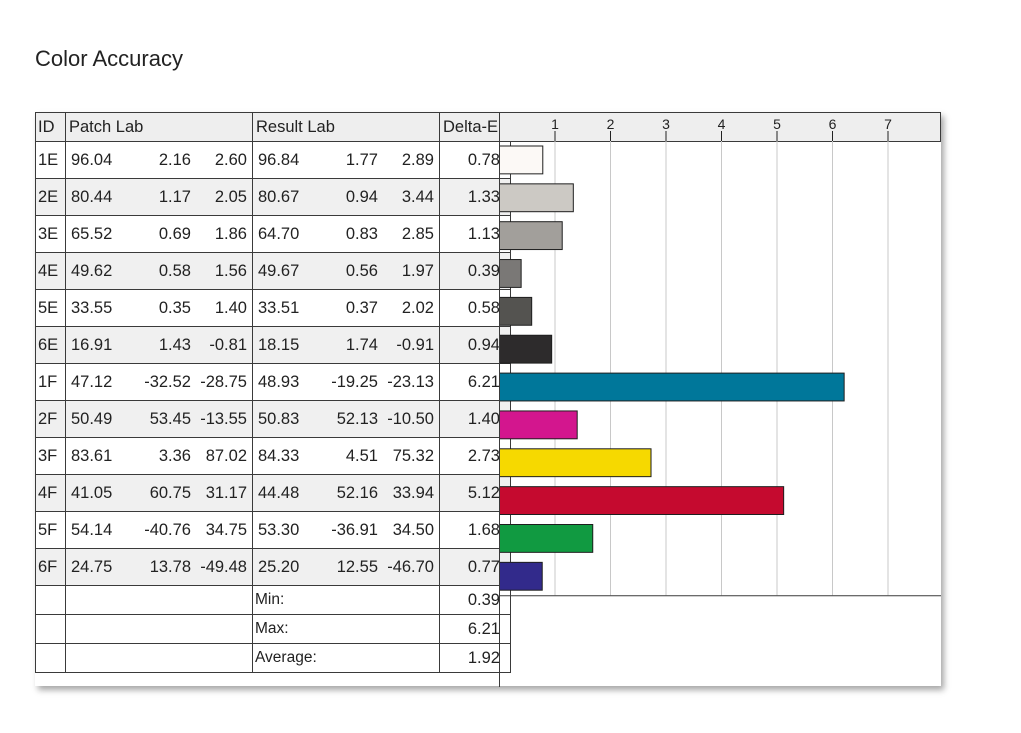 Image resolution: width=1021 pixels, height=733 pixels. I want to click on bar-5E, so click(516, 311).